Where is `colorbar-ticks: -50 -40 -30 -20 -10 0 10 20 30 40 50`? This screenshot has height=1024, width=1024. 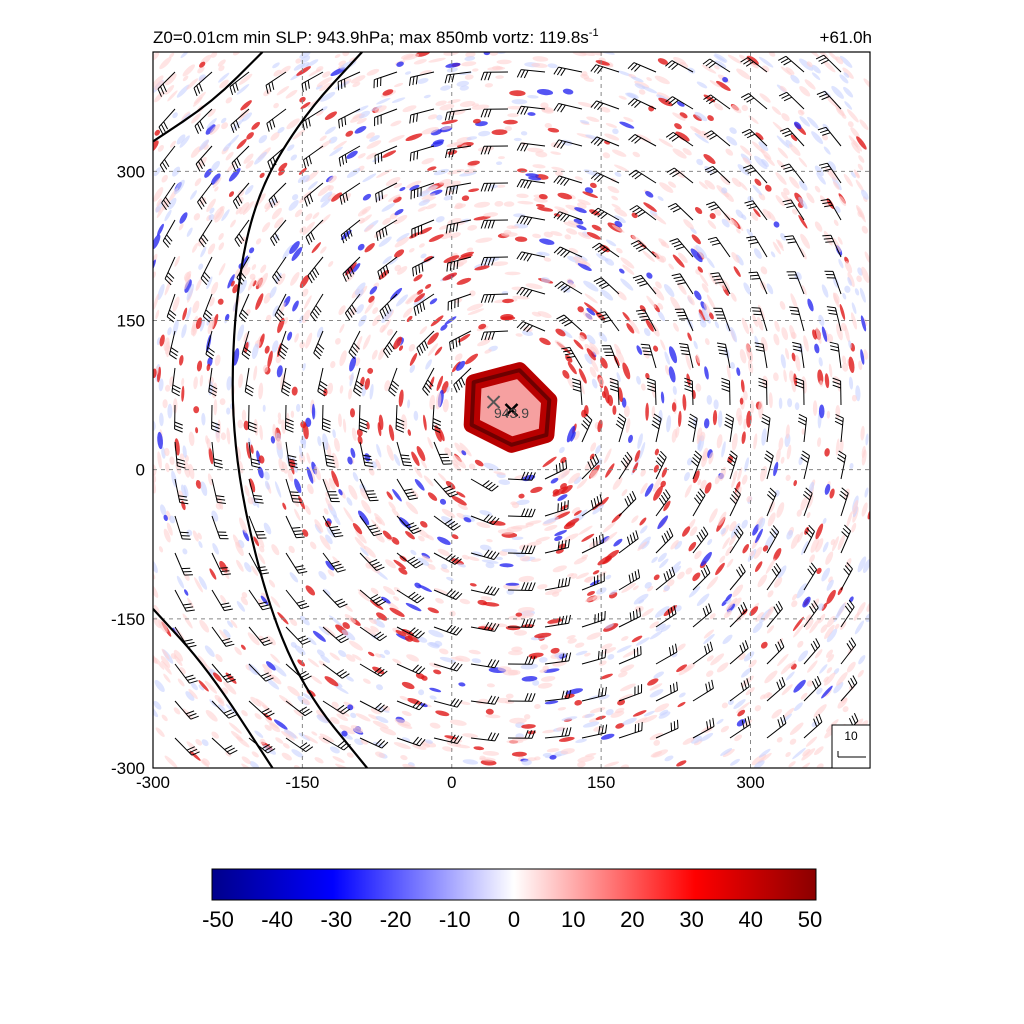 colorbar-ticks: -50 -40 -30 -20 -10 0 10 20 30 40 50 is located at coordinates (512, 919).